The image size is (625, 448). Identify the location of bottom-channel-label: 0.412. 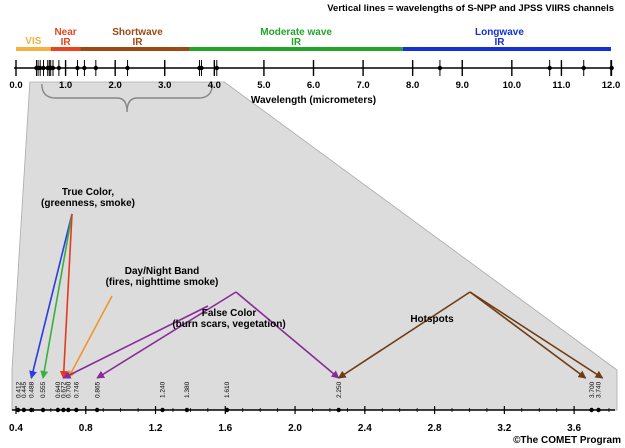
(18, 389).